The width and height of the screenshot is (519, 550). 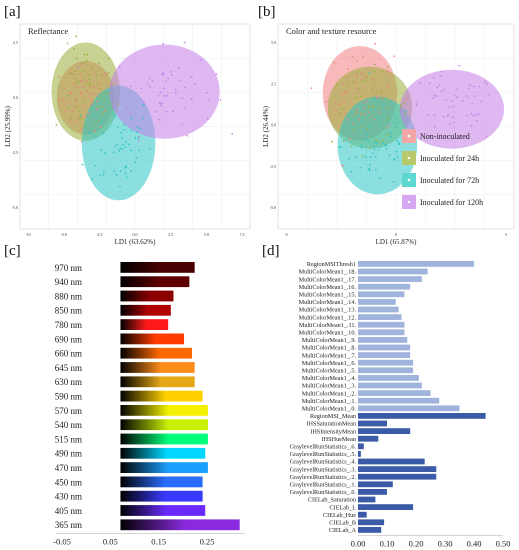 I want to click on bar-405-nm, so click(x=163, y=510).